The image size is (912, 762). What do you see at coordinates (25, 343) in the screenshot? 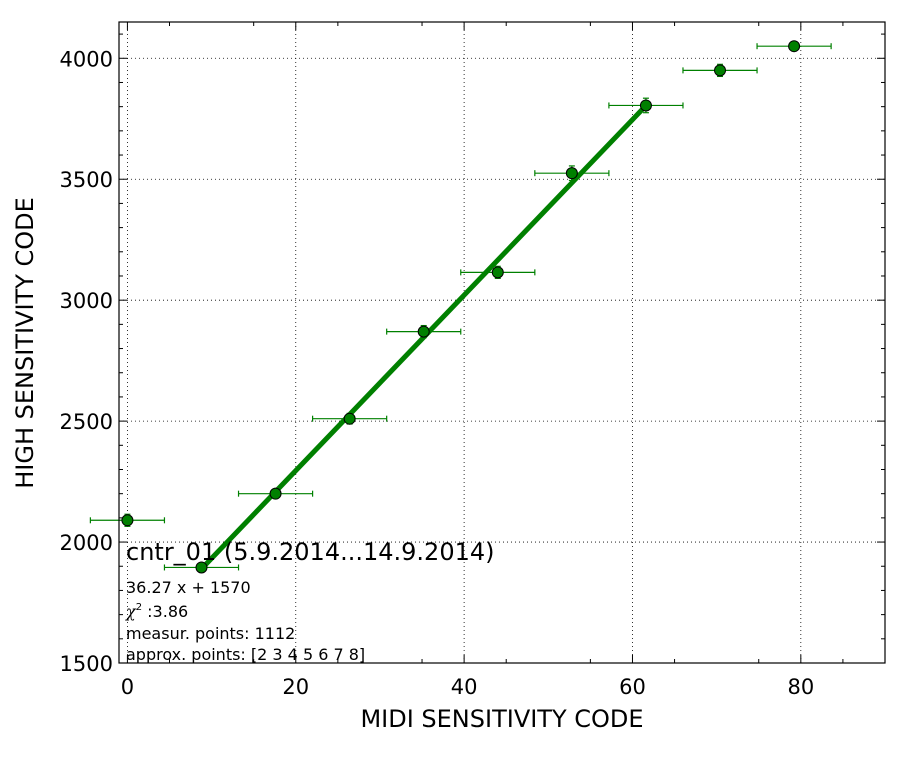
I see `y-axis-title: HIGH SENSITIVITY CODE` at bounding box center [25, 343].